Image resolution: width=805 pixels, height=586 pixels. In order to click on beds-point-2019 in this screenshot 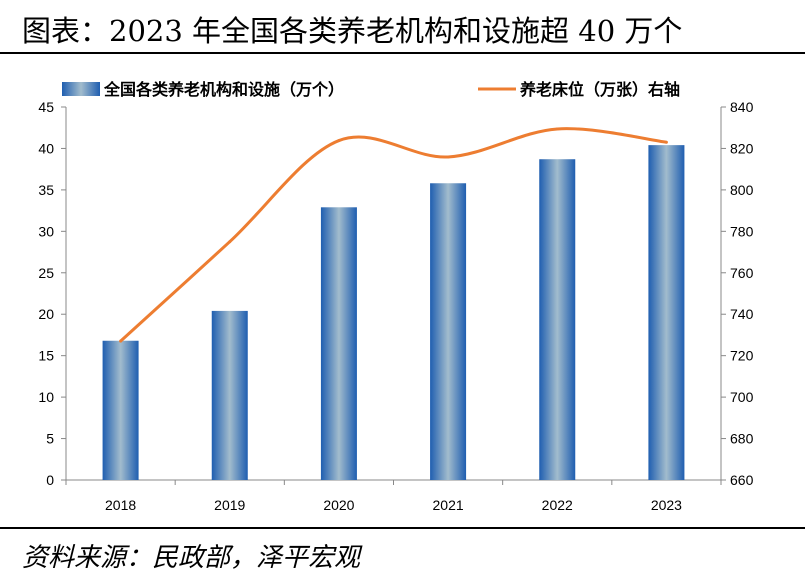, I will do `click(230, 242)`.